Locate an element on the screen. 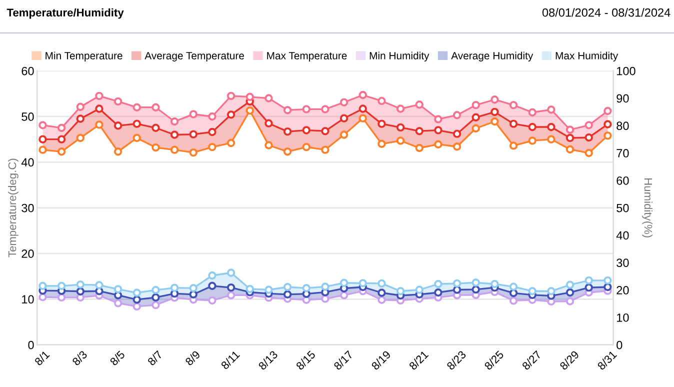 This screenshot has width=674, height=387. y2-tick-label: 60 is located at coordinates (622, 180).